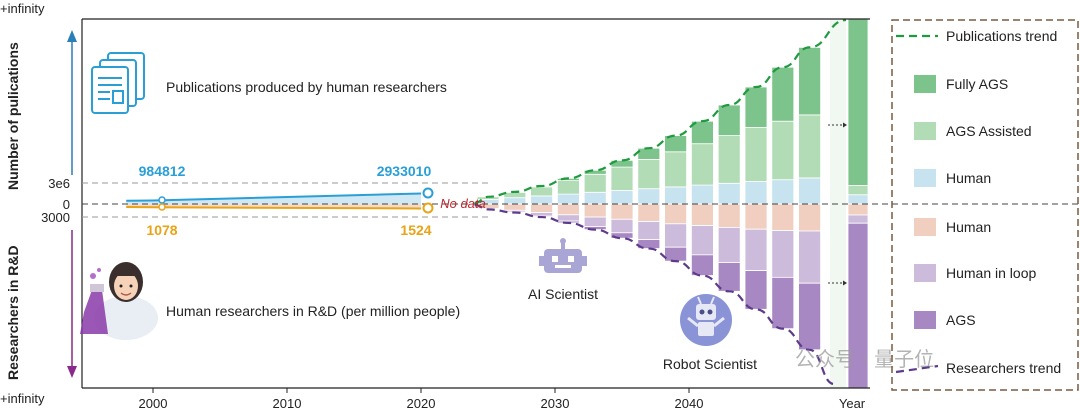  Describe the element at coordinates (568, 209) in the screenshot. I see `bar-res-human-2031` at that location.